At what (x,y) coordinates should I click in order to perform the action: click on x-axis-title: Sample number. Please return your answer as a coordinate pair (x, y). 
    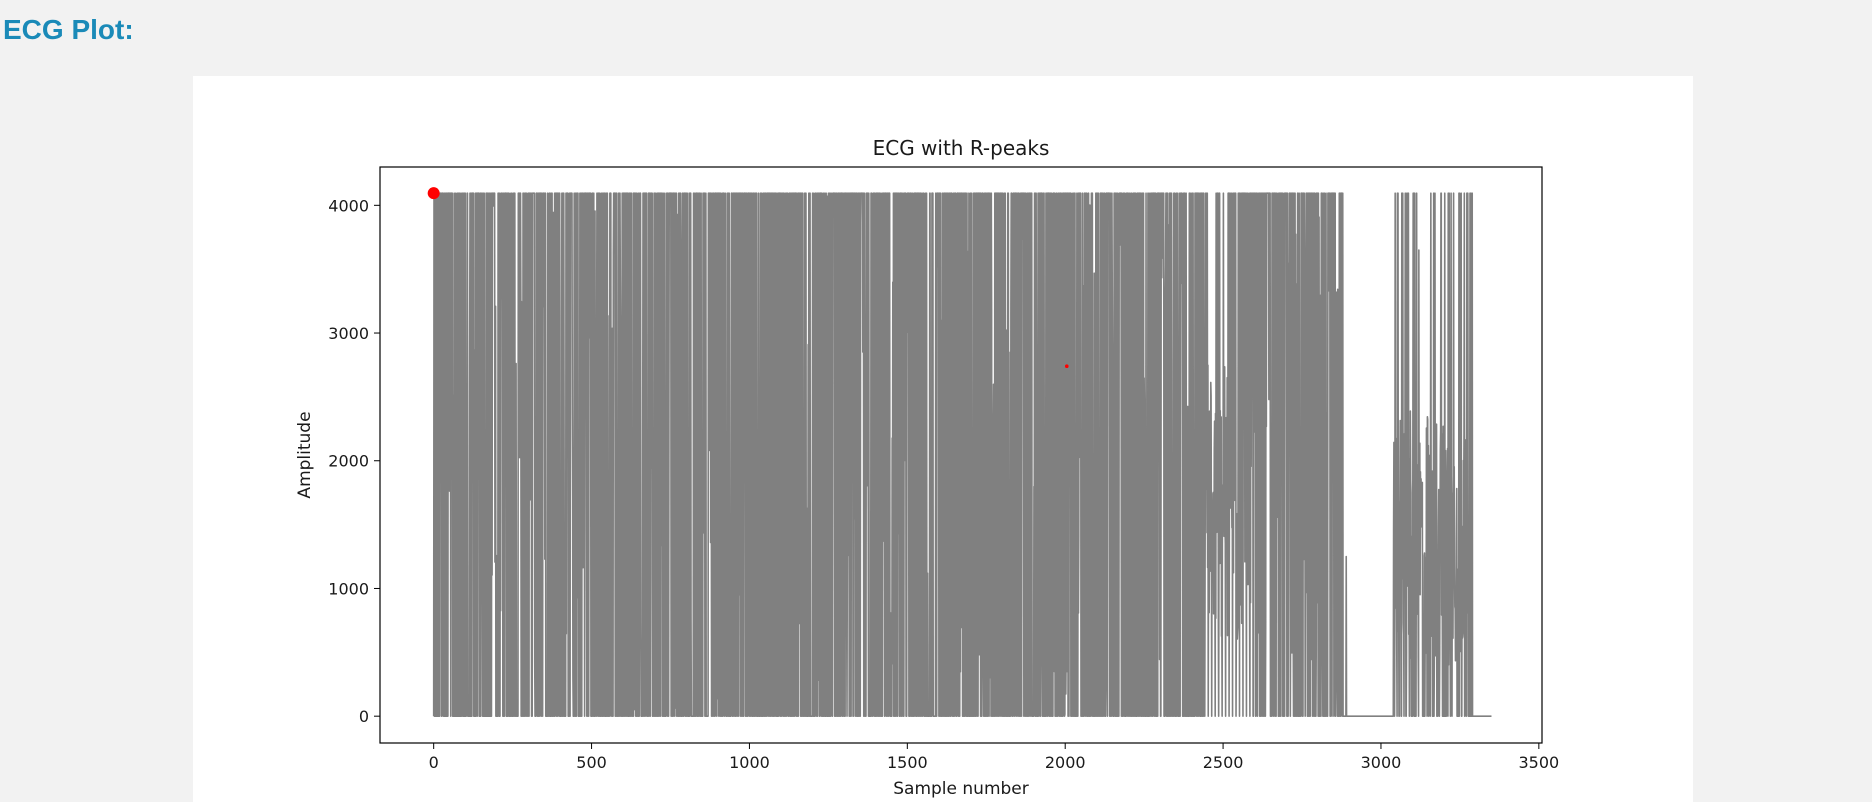
    Looking at the image, I should click on (961, 789).